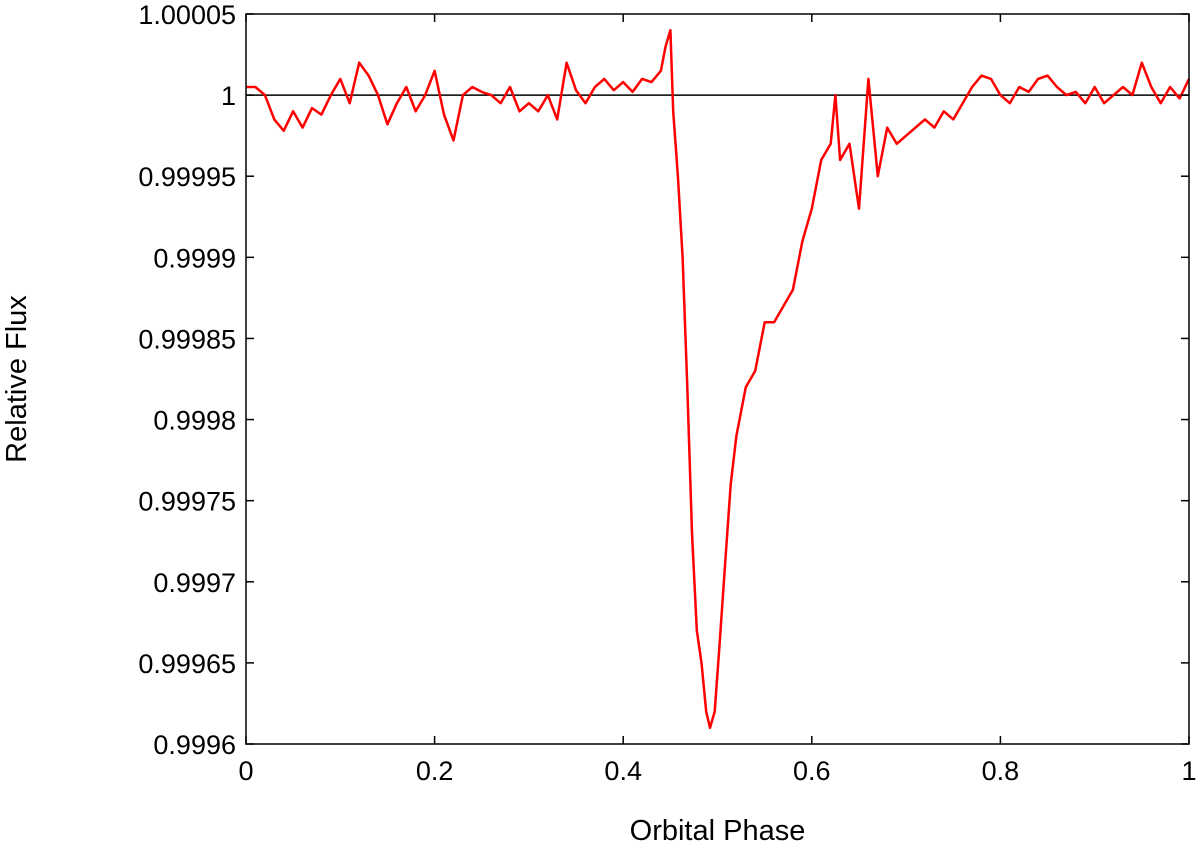  What do you see at coordinates (718, 831) in the screenshot?
I see `x-axis-title: Orbital Phase` at bounding box center [718, 831].